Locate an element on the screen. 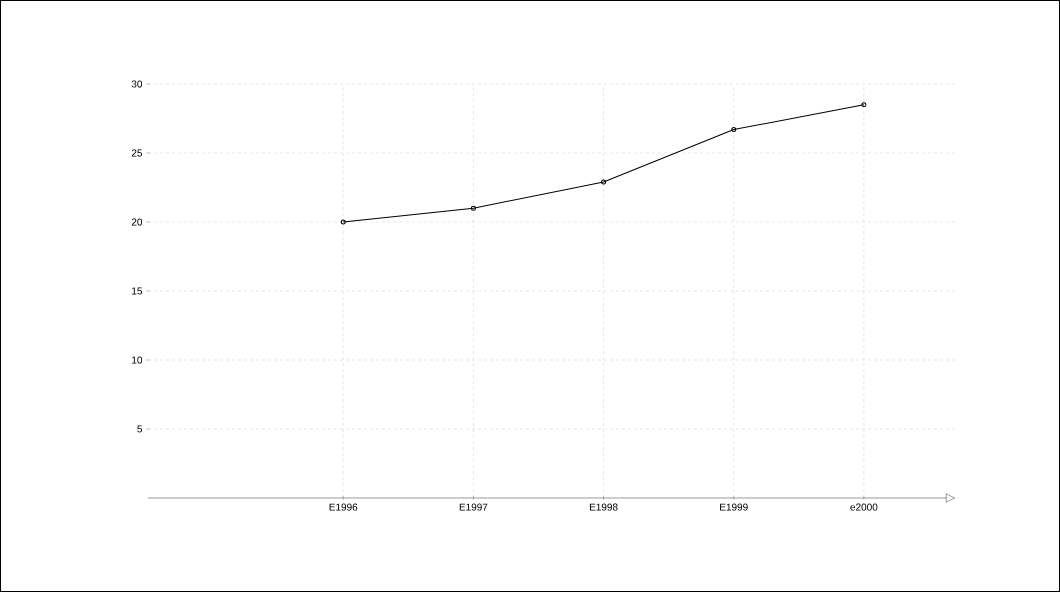 The image size is (1060, 592). x-tick-label: E1997 is located at coordinates (473, 507).